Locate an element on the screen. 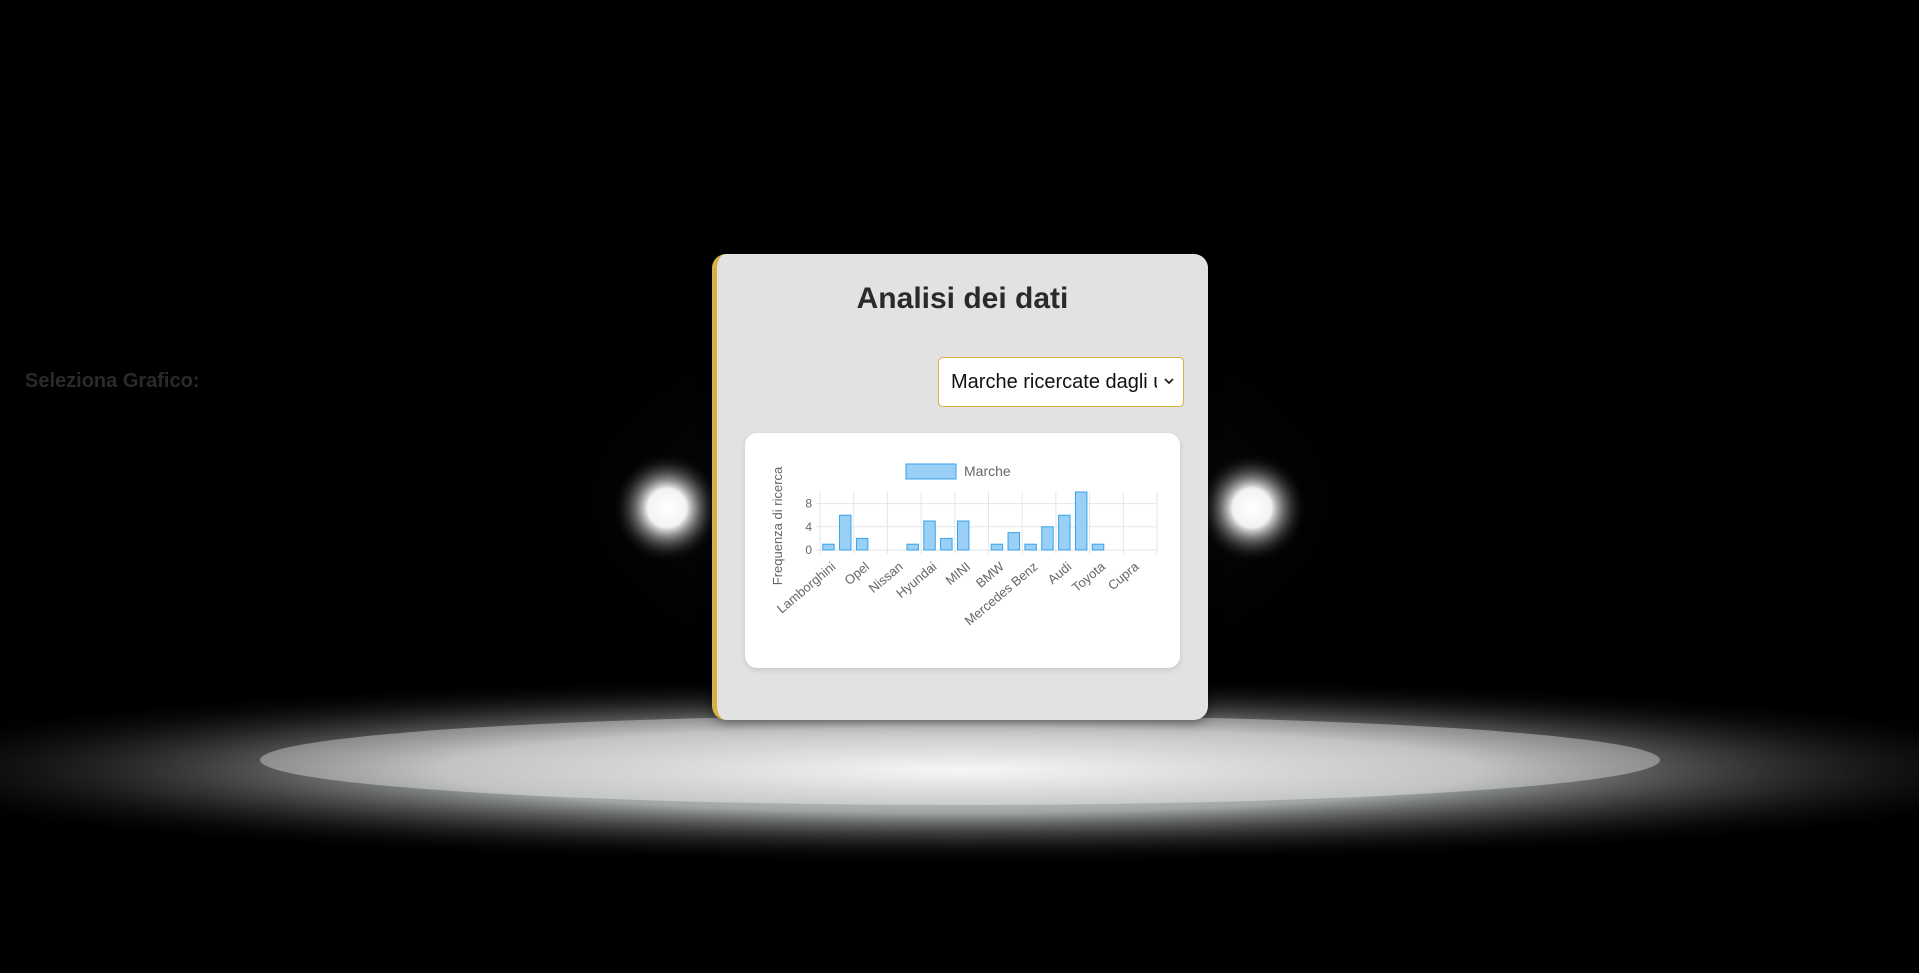  legend-label: Marche is located at coordinates (987, 471).